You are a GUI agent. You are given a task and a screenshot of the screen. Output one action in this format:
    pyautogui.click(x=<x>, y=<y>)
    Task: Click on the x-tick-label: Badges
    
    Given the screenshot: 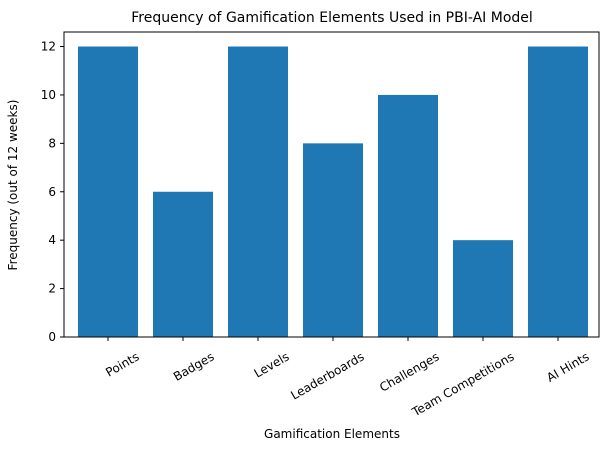 What is the action you would take?
    pyautogui.click(x=194, y=366)
    